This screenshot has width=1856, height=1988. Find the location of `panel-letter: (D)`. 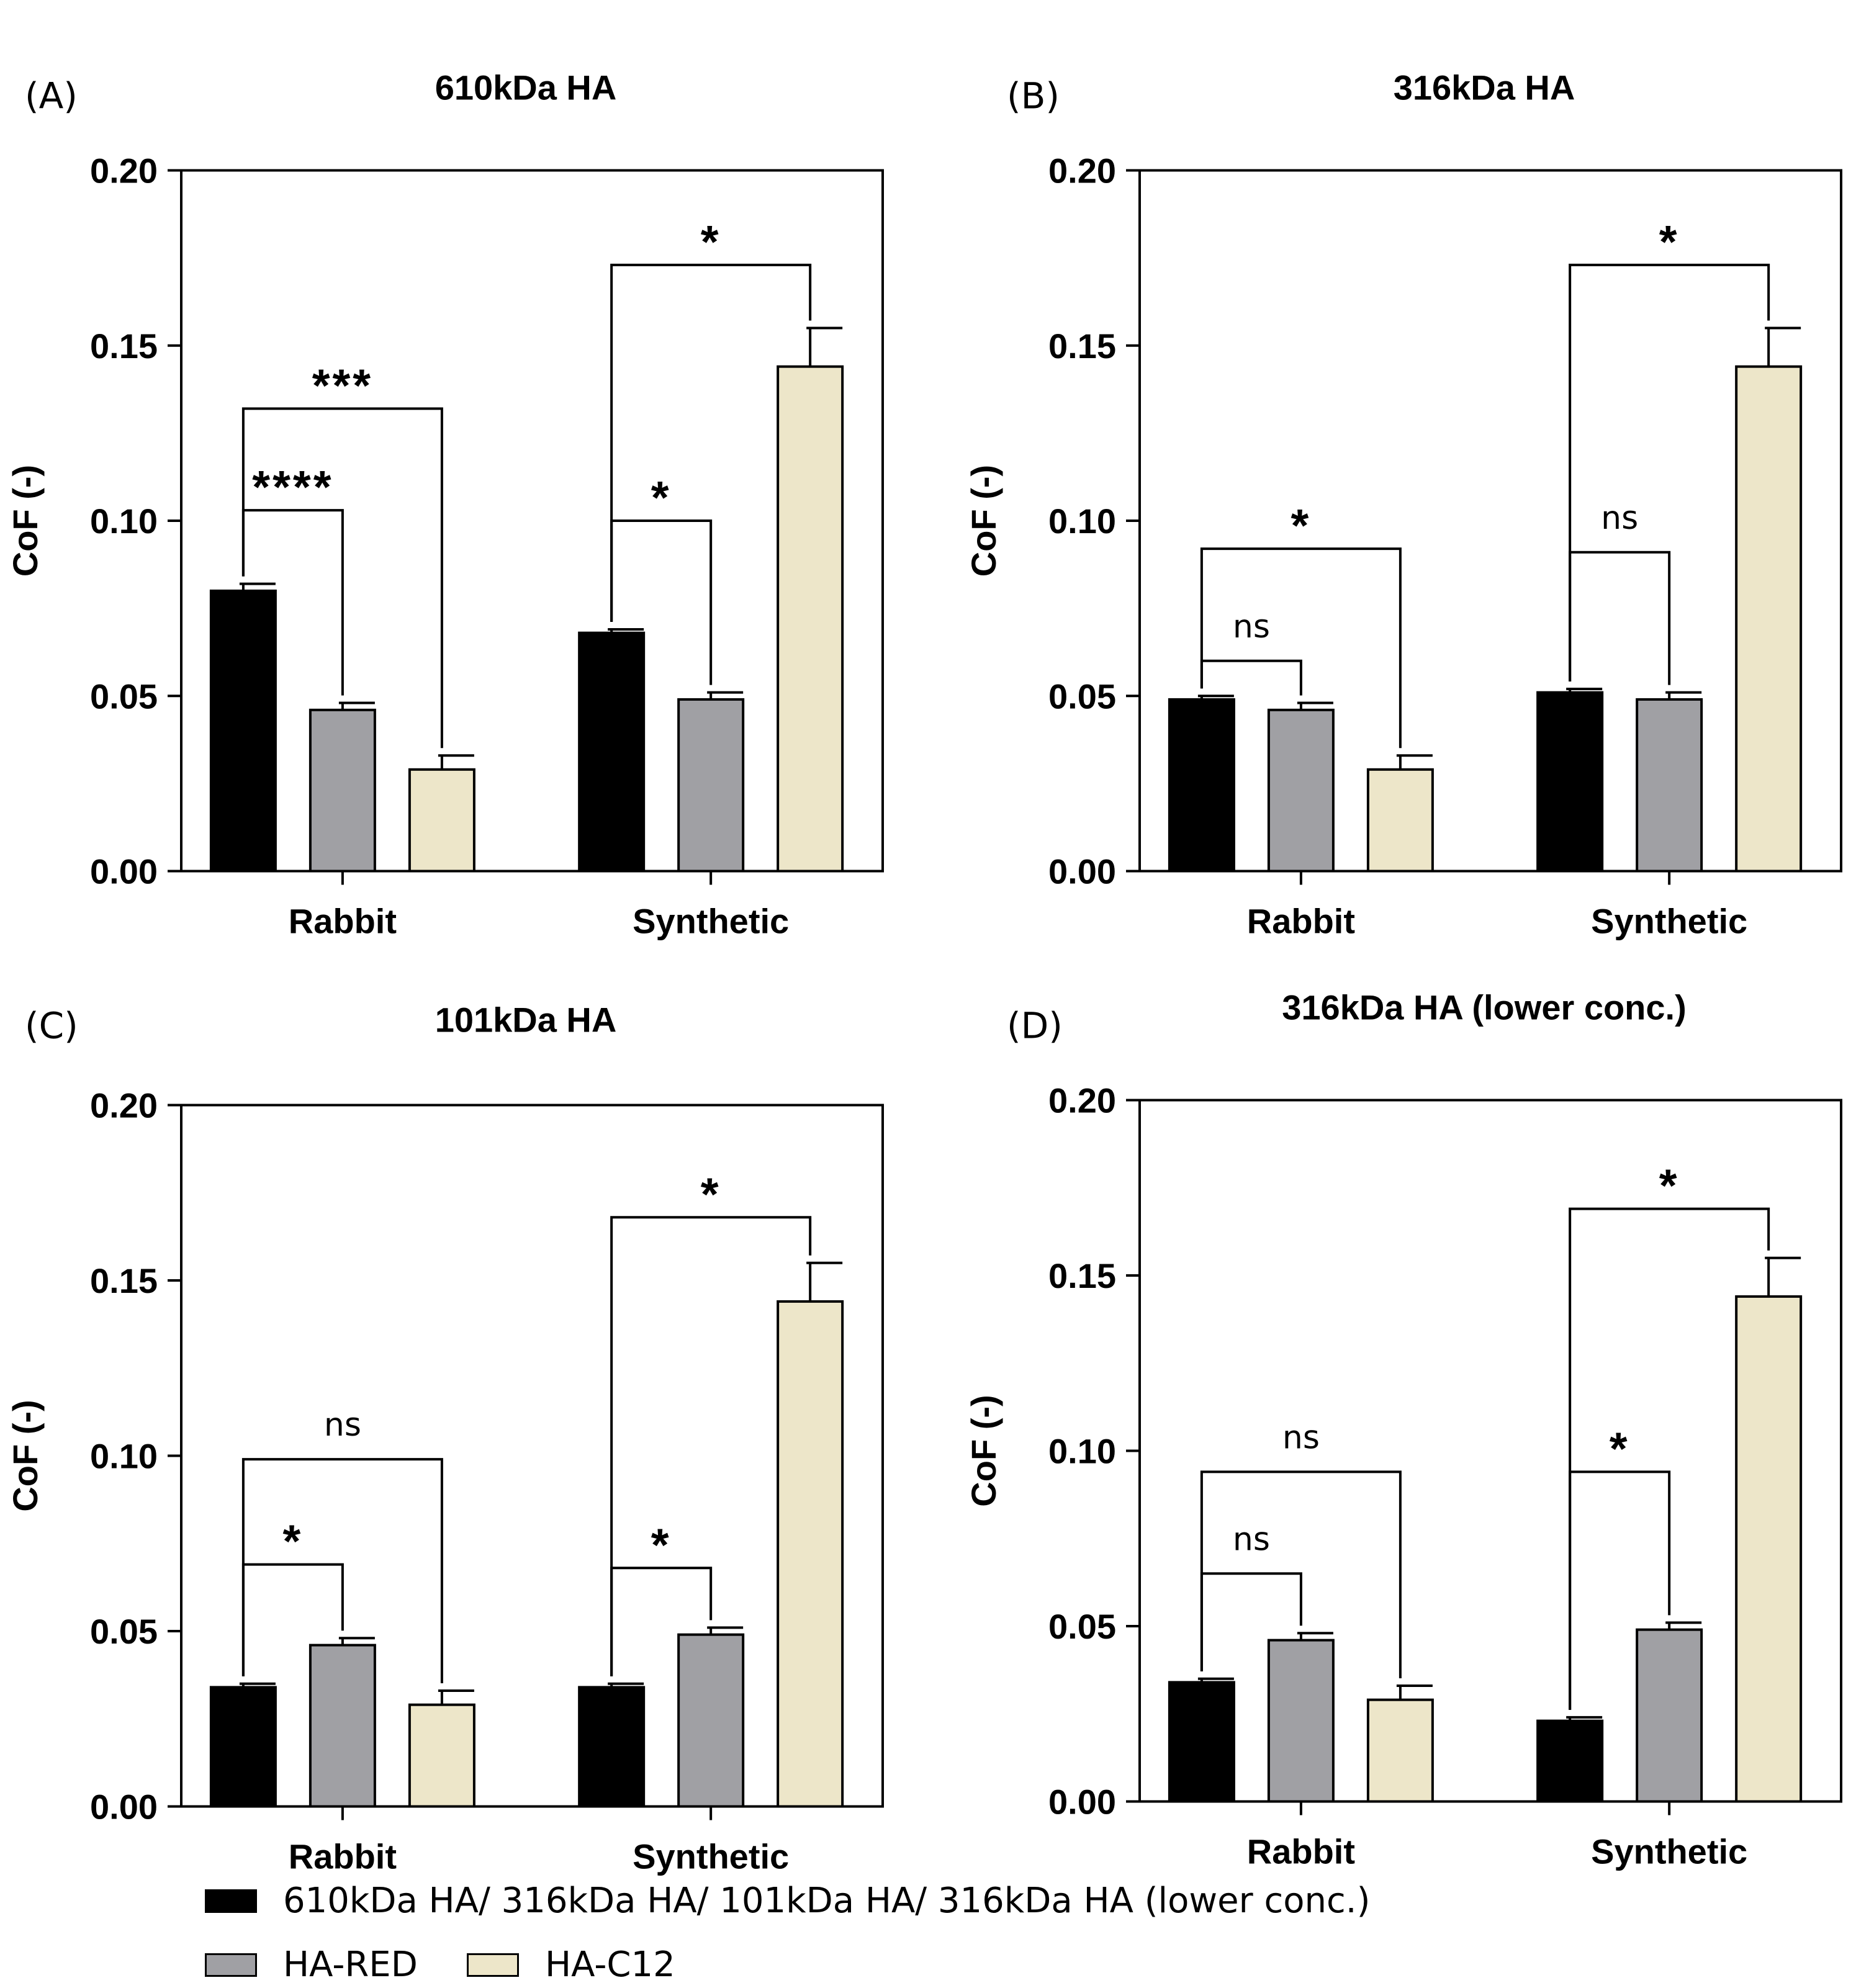

panel-letter: (D) is located at coordinates (1035, 1026).